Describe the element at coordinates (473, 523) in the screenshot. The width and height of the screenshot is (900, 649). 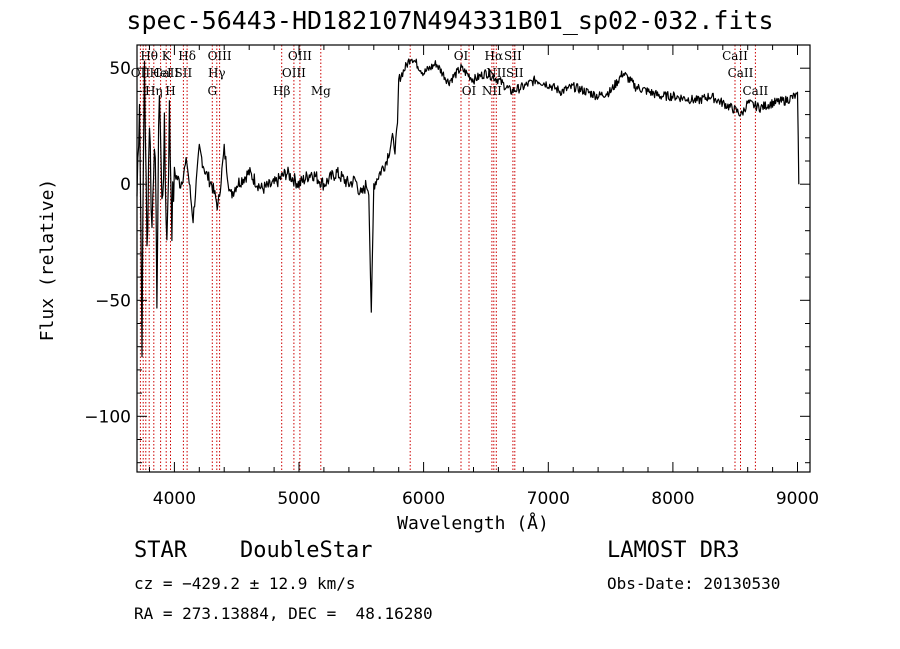
I see `x-axis-label: Wavelength (Å)` at that location.